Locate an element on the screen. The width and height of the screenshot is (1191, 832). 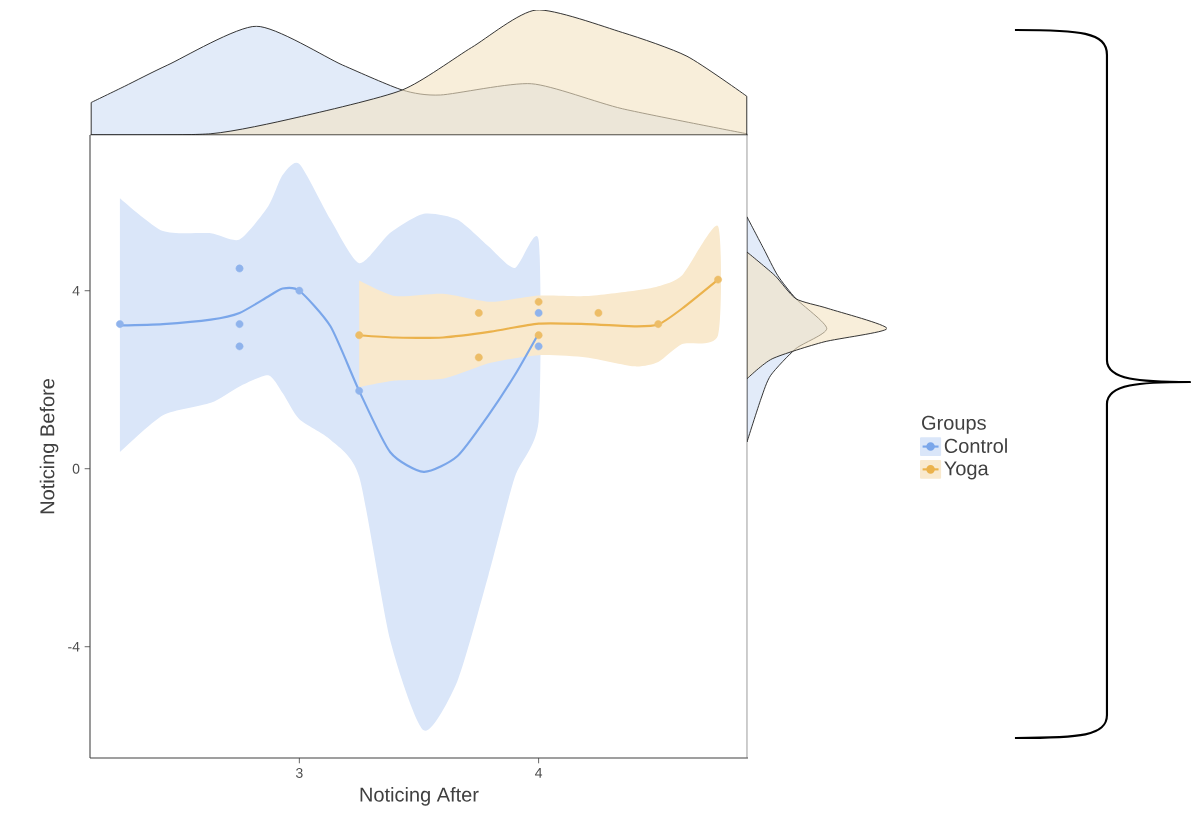
legend-title: Groups is located at coordinates (954, 424).